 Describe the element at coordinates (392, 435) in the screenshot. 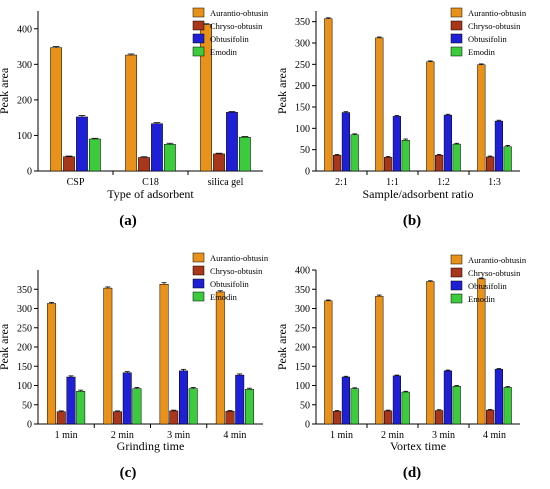

I see `x-tick-label: 2 min` at that location.